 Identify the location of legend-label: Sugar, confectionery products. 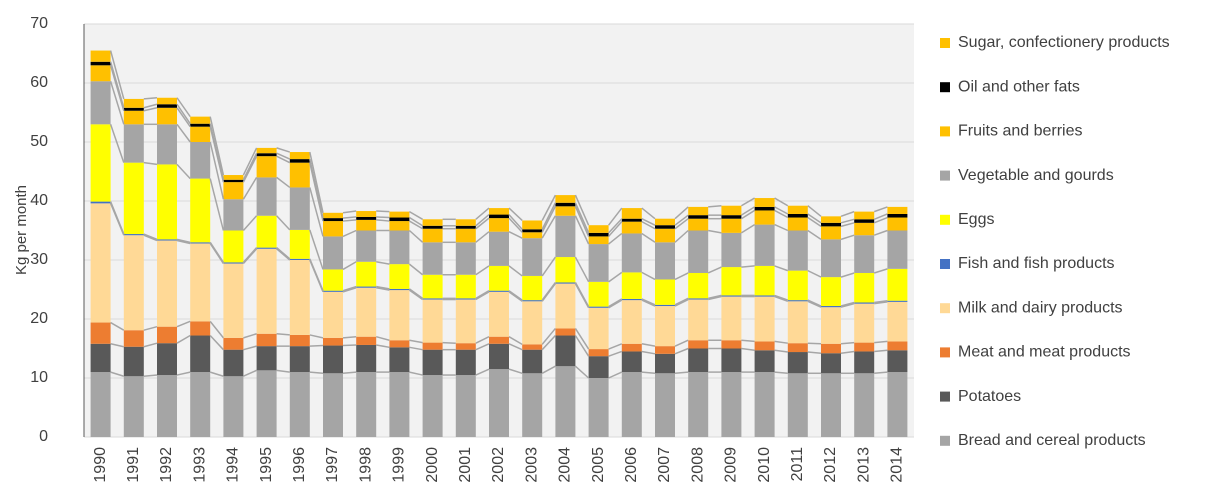
(1064, 42).